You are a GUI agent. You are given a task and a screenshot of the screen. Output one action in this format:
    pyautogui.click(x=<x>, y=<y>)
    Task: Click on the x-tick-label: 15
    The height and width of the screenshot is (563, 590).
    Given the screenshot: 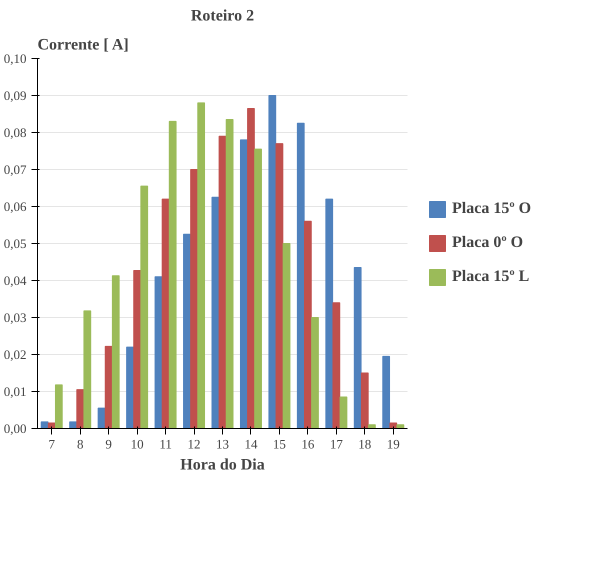 What is the action you would take?
    pyautogui.click(x=279, y=444)
    